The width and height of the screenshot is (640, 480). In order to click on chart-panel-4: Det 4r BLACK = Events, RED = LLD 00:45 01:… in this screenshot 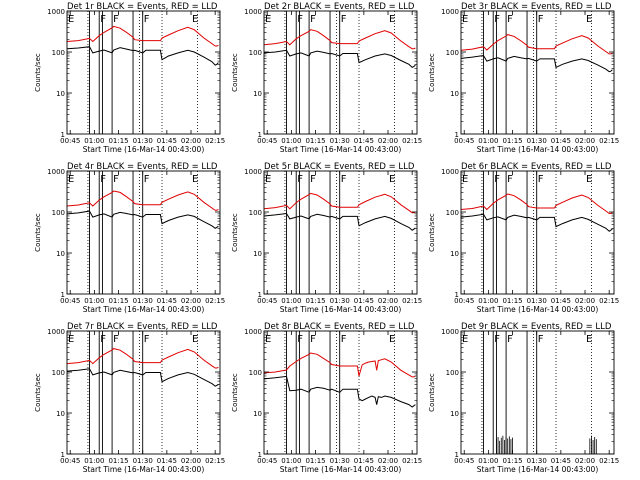, I will do `click(129, 238)`.